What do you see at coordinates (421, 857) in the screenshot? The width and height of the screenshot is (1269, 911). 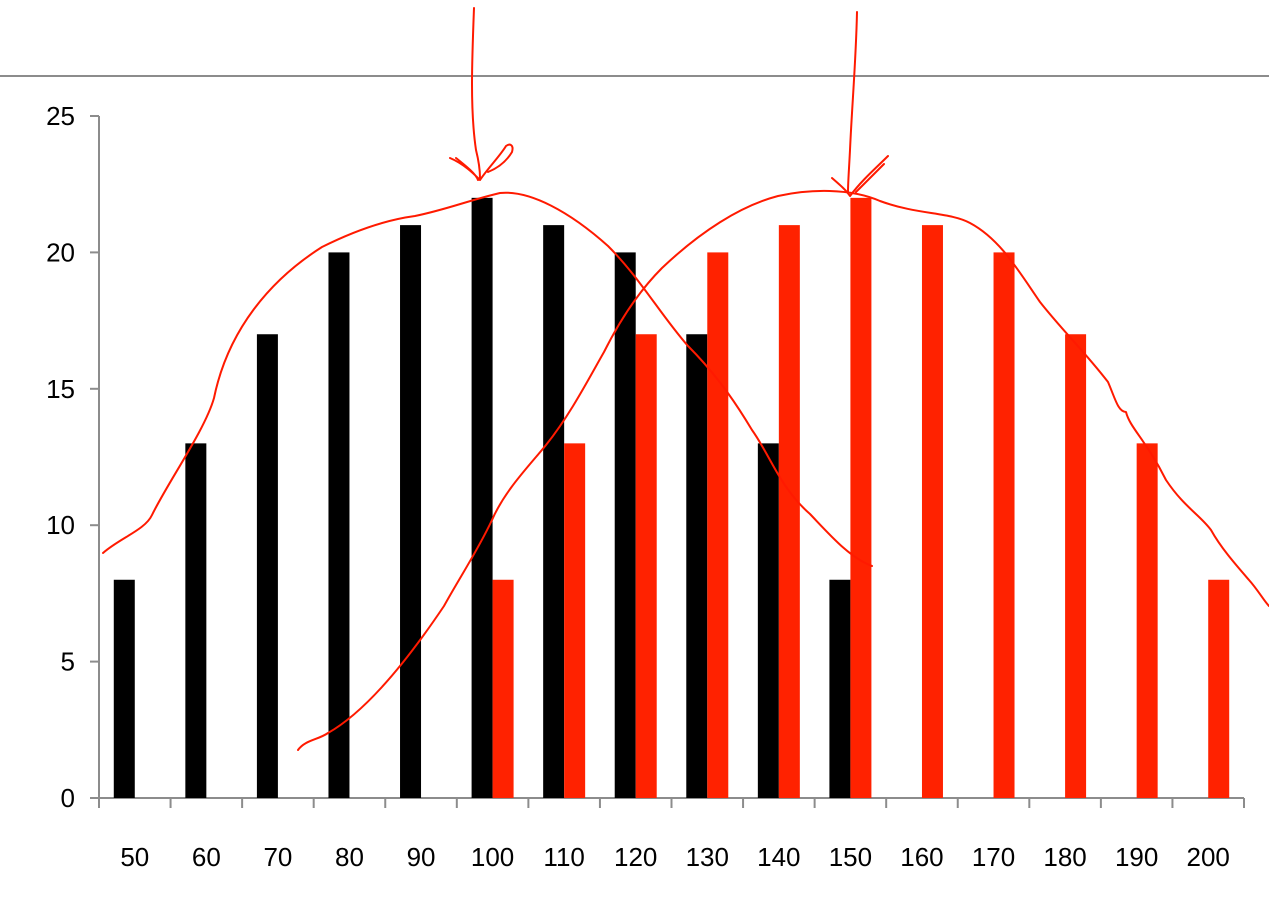 I see `x-tick-label: 90` at bounding box center [421, 857].